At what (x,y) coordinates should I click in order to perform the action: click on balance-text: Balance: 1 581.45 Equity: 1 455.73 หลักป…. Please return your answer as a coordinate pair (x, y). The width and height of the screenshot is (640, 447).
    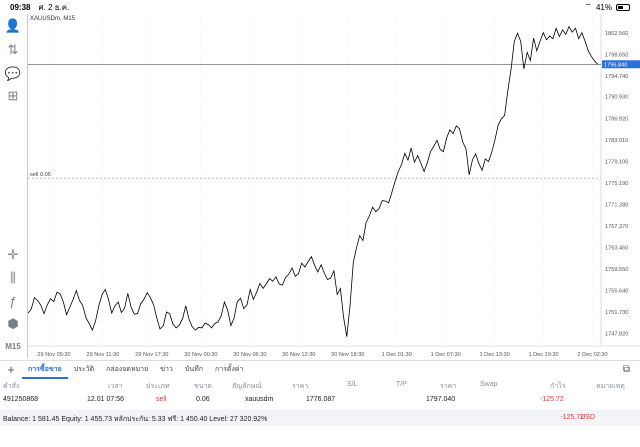
    Looking at the image, I should click on (135, 419).